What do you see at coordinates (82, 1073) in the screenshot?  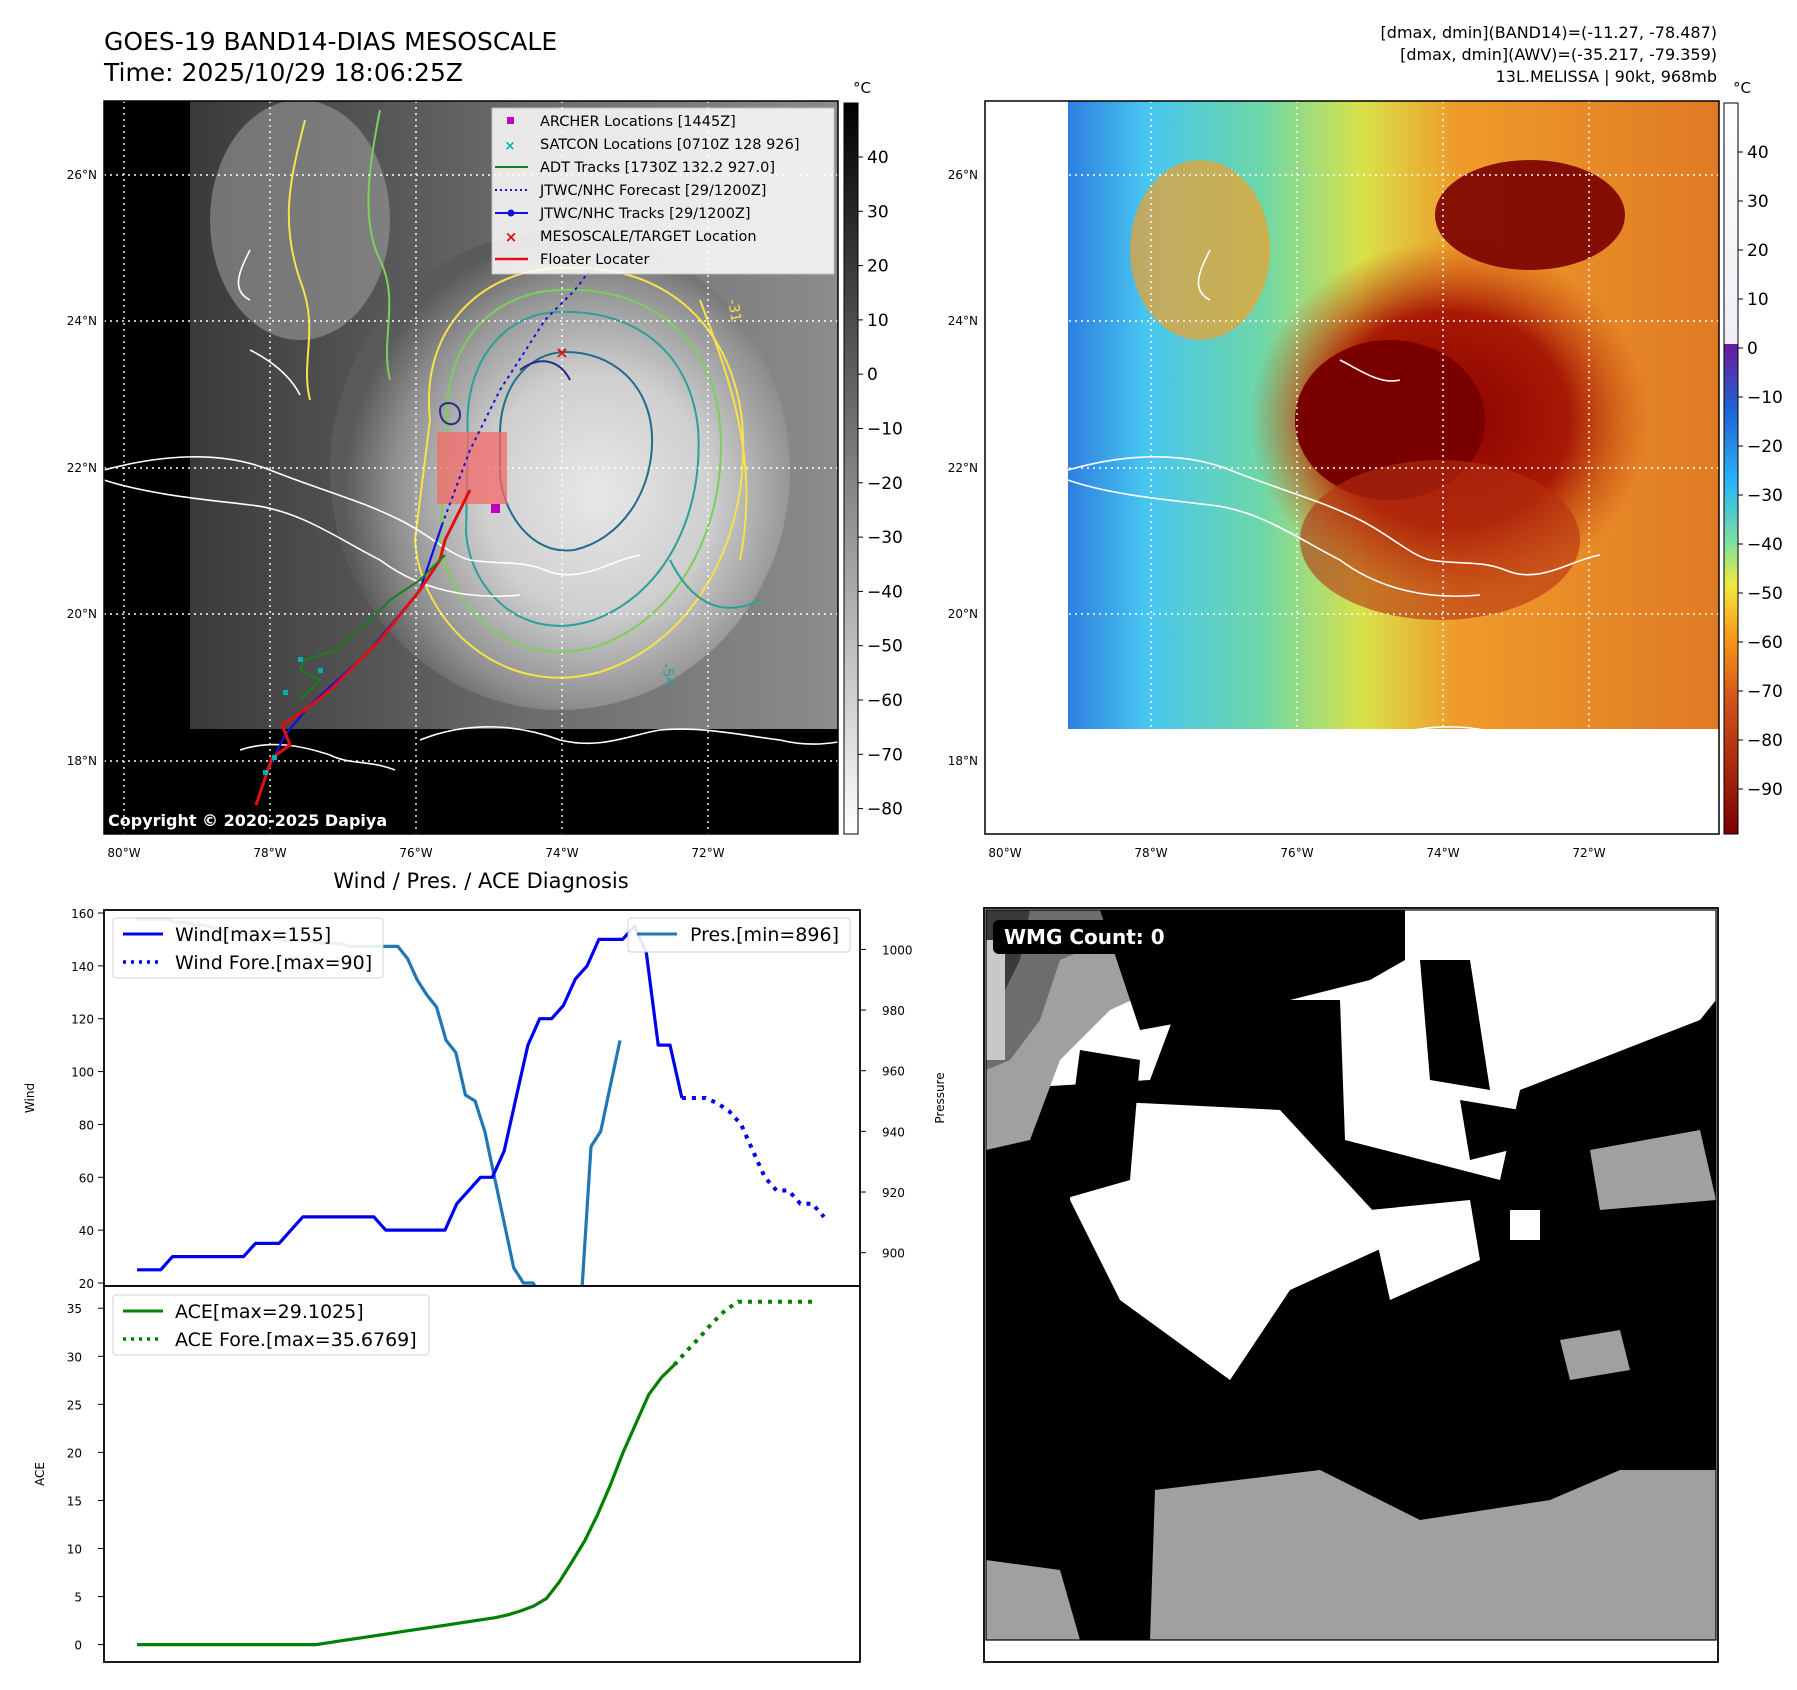 I see `wind-tick-label-100: 100` at bounding box center [82, 1073].